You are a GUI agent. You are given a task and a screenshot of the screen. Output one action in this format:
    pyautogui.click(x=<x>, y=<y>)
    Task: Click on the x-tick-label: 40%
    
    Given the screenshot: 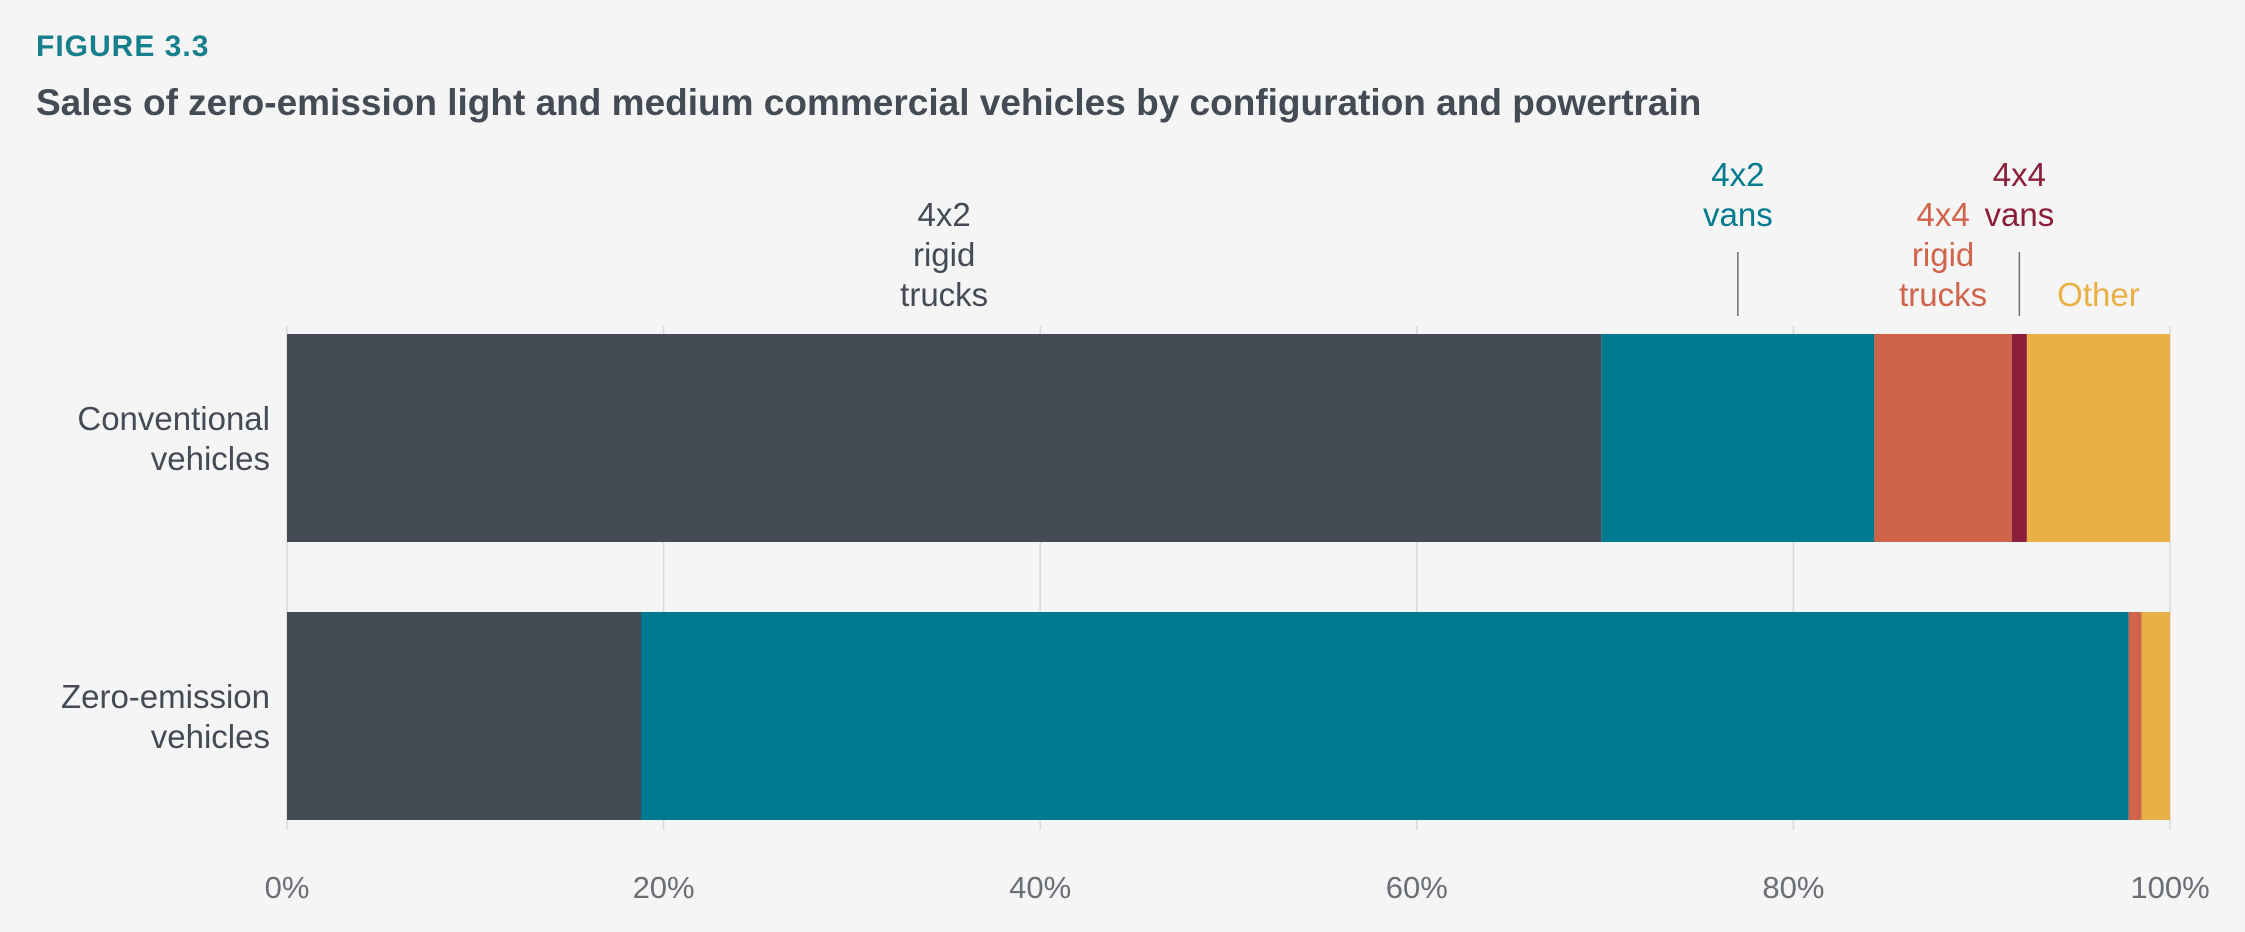 What is the action you would take?
    pyautogui.click(x=1040, y=887)
    